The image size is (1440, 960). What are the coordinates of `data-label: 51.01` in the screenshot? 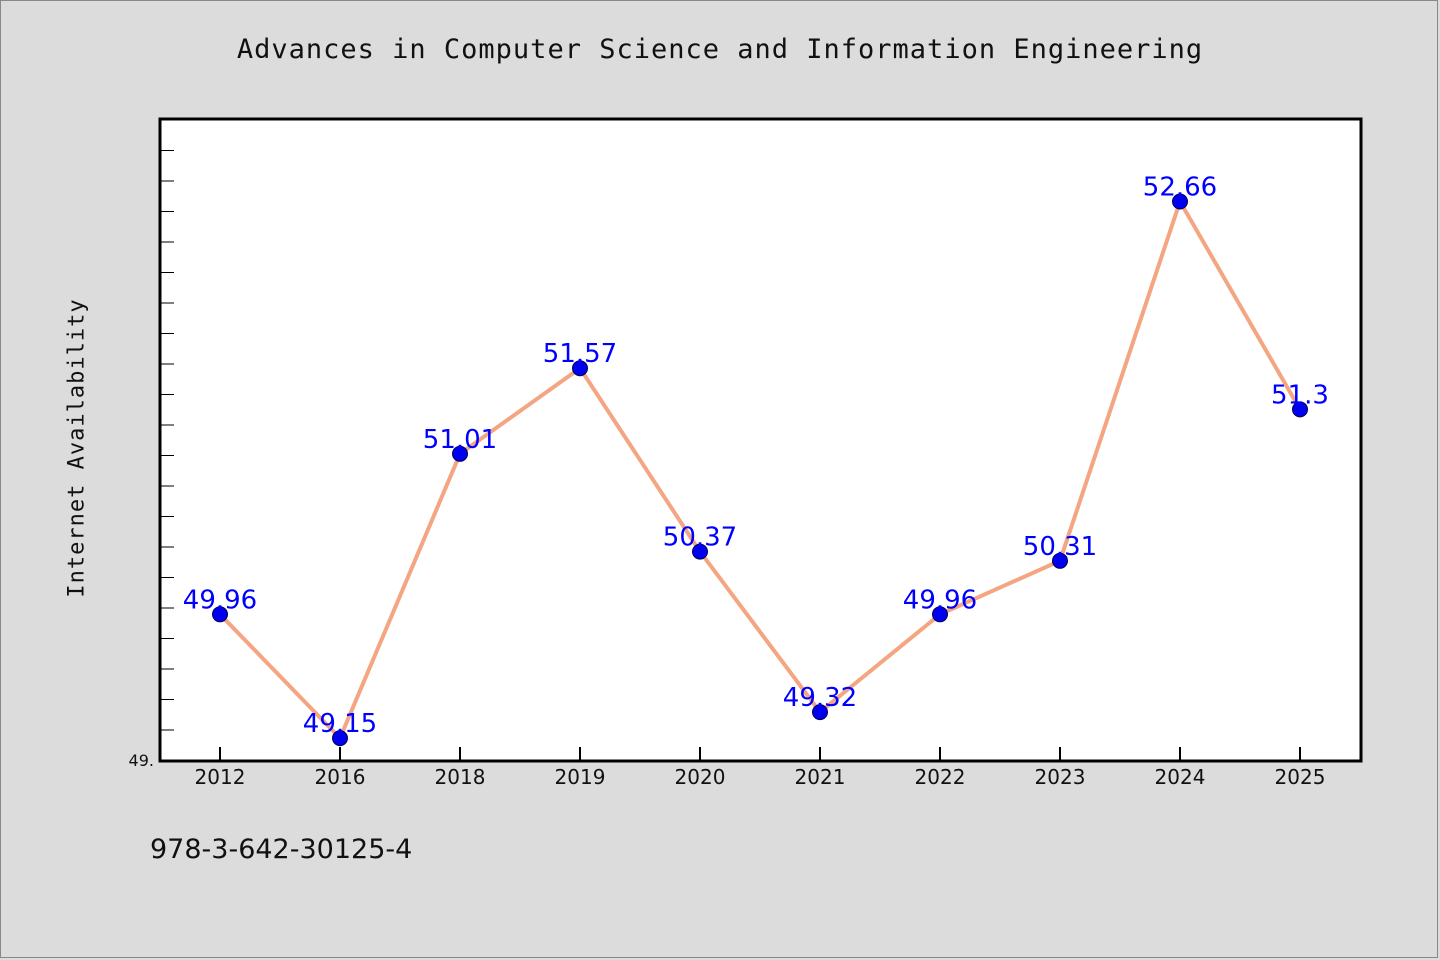 It's located at (460, 440).